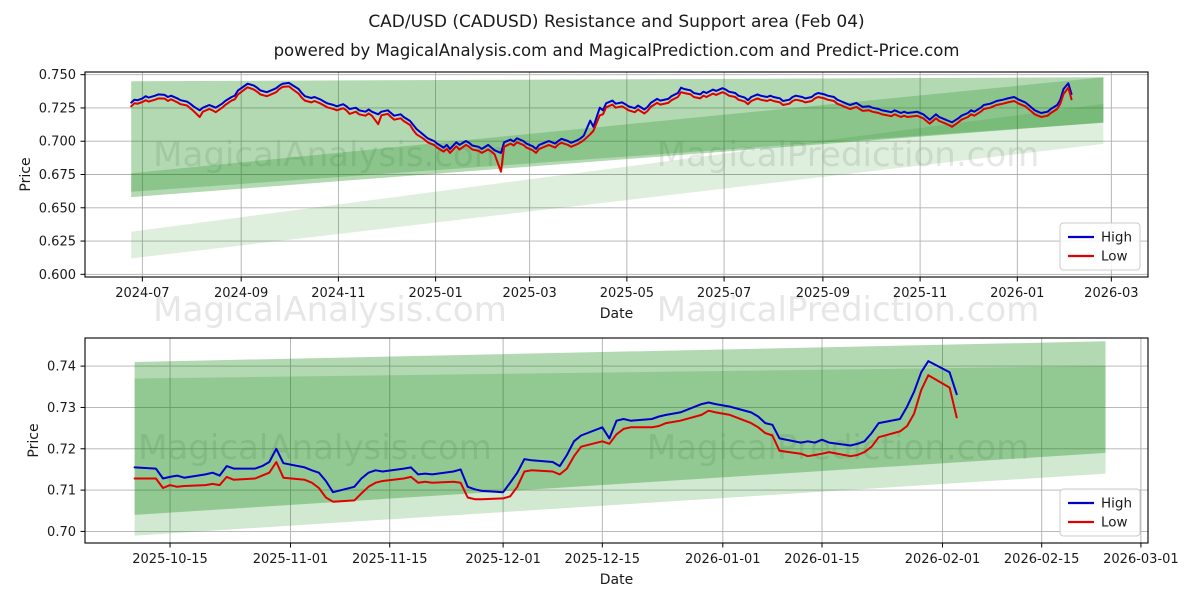 This screenshot has width=1200, height=600. I want to click on y-tick-label: 0.72, so click(61, 449).